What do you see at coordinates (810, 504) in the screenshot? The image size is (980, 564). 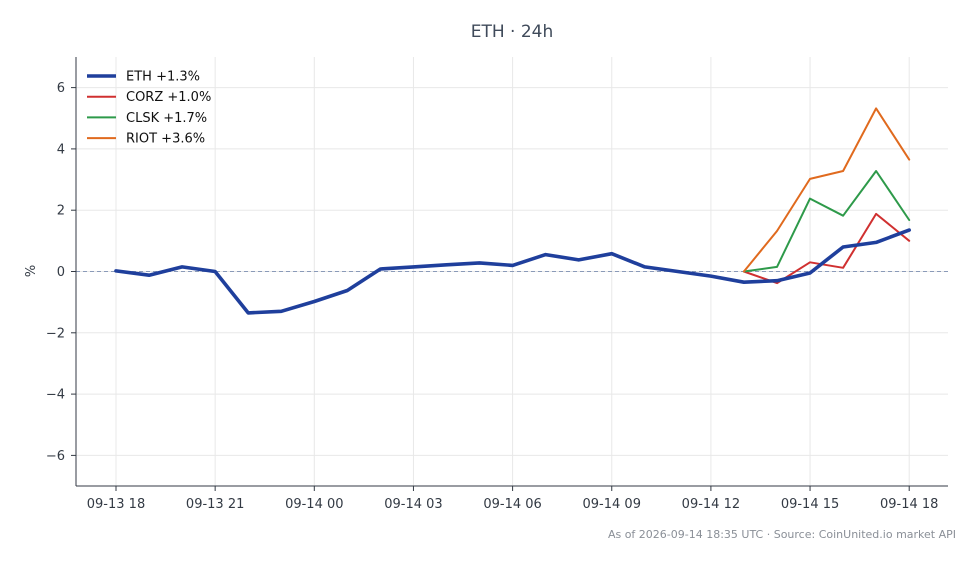 I see `x-tick-label: 09-14 15` at bounding box center [810, 504].